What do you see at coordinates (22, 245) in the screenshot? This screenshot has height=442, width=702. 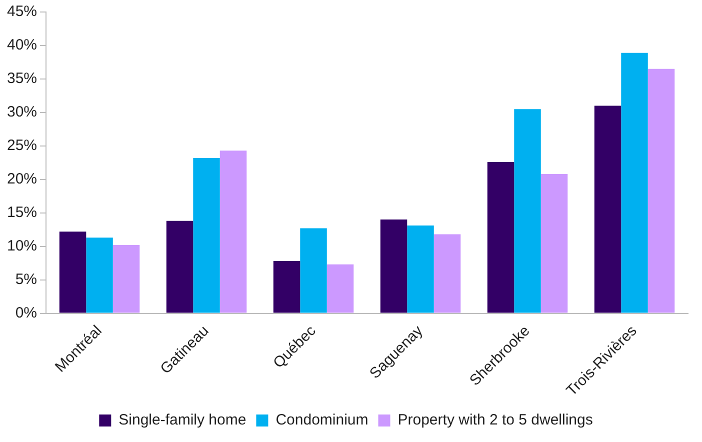 I see `y-tick-label: 10%` at bounding box center [22, 245].